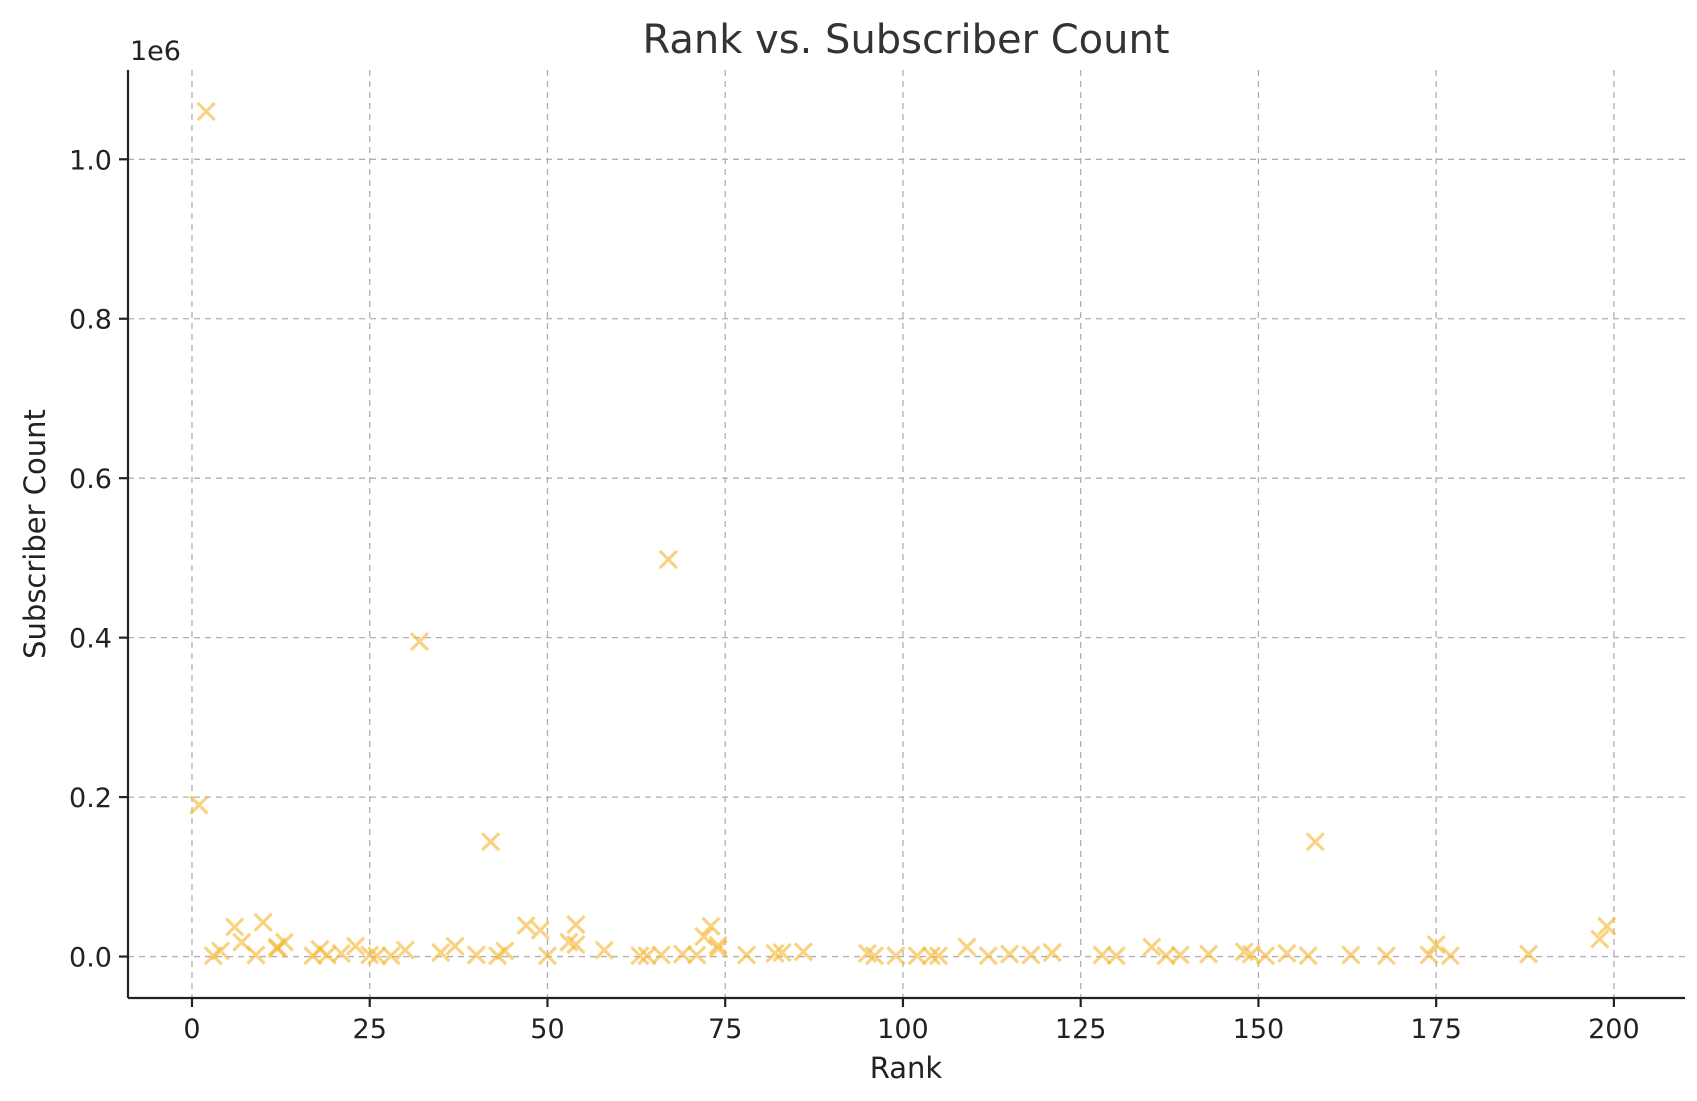  What do you see at coordinates (1436, 1029) in the screenshot?
I see `x-tick-label: 175` at bounding box center [1436, 1029].